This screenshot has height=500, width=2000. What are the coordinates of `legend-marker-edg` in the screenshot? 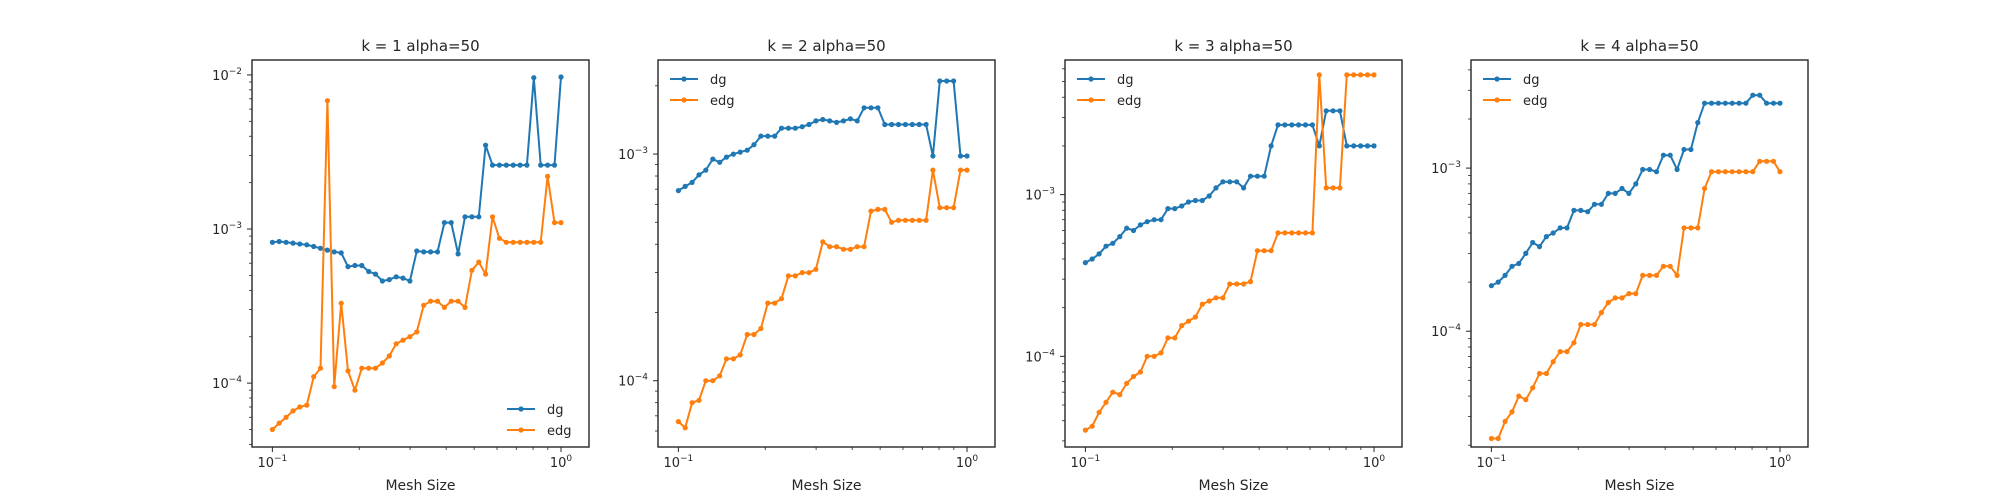 It's located at (1497, 100).